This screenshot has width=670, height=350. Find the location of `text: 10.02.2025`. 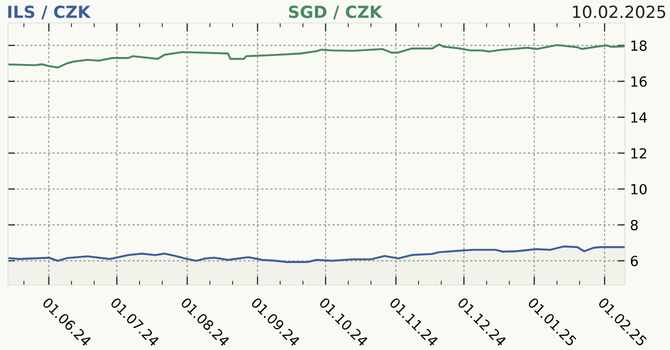

text: 10.02.2025 is located at coordinates (619, 12).